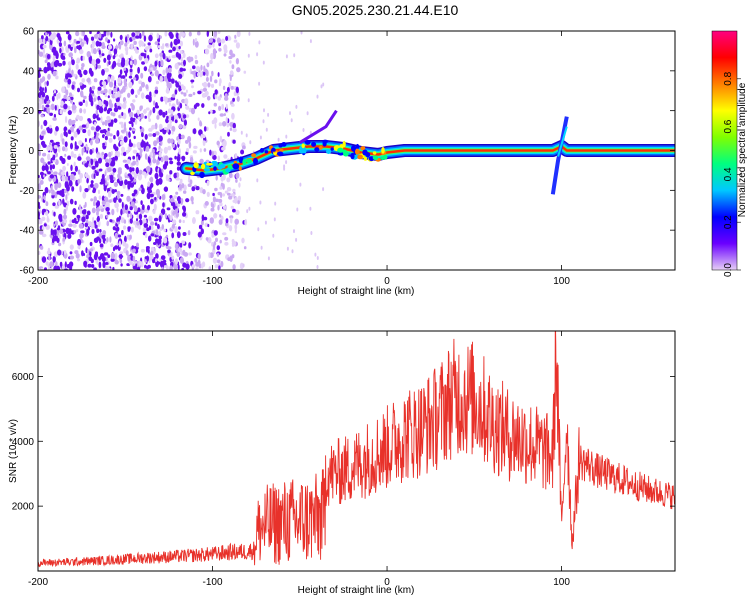 The height and width of the screenshot is (600, 750). What do you see at coordinates (427, 152) in the screenshot?
I see `signal-ridge-layer` at bounding box center [427, 152].